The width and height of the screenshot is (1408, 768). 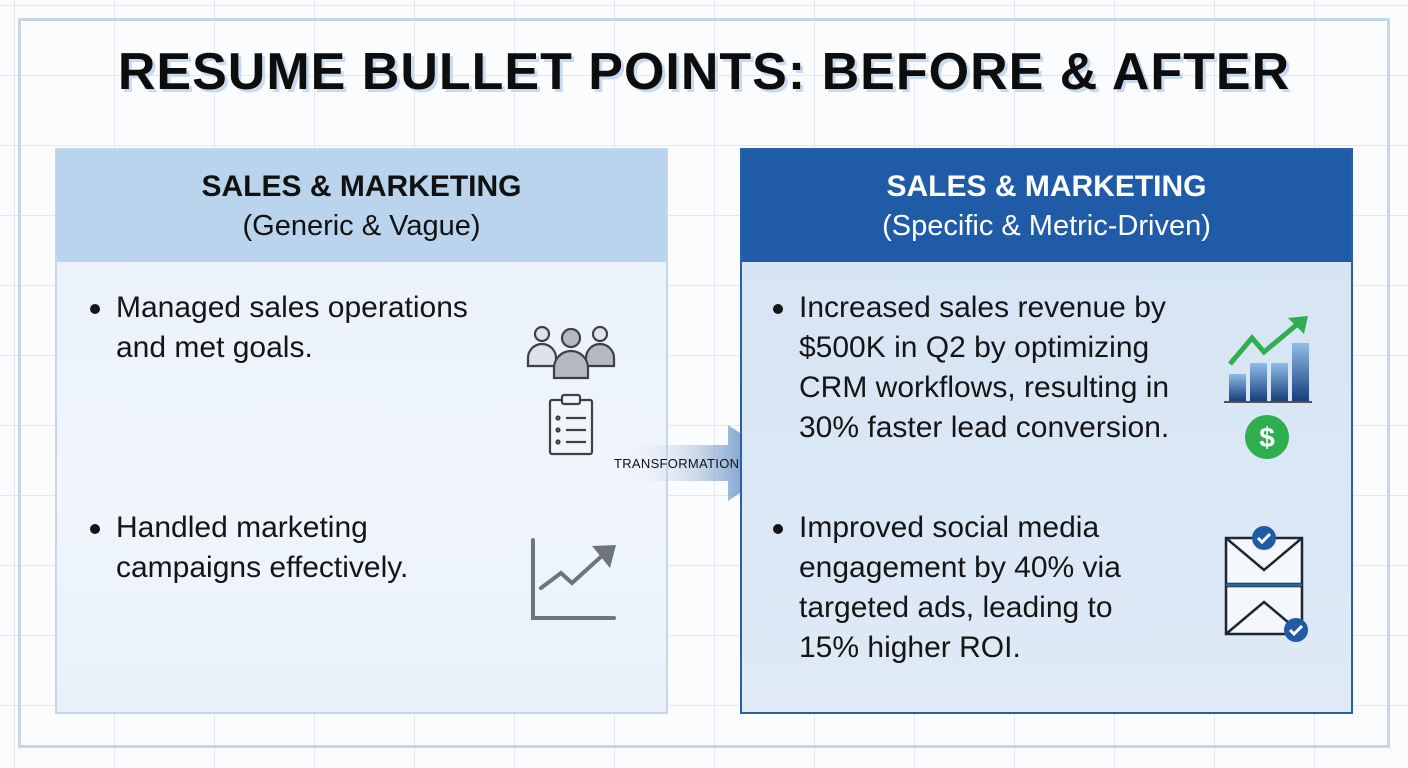 I want to click on before-subheading: (Generic & Vague), so click(x=361, y=226).